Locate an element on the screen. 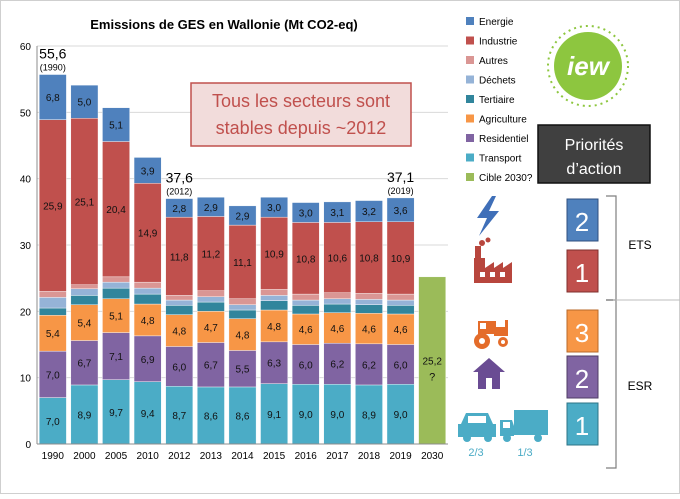 Image resolution: width=680 pixels, height=499 pixels. legend-swatch-energie is located at coordinates (470, 21).